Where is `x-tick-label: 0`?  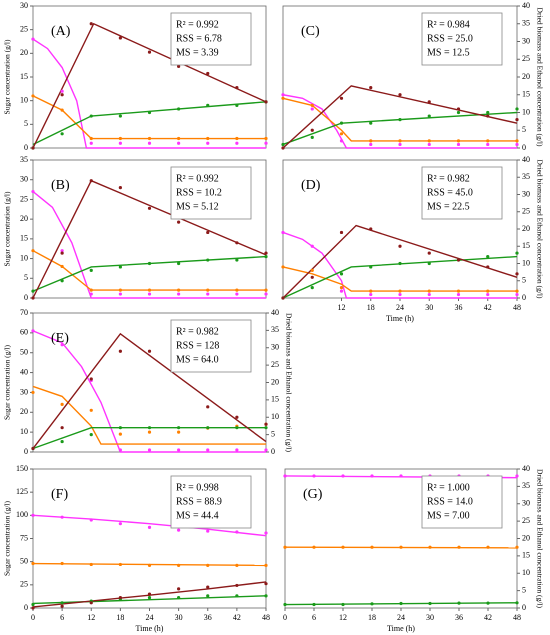
x-tick-label: 0 is located at coordinates (285, 617).